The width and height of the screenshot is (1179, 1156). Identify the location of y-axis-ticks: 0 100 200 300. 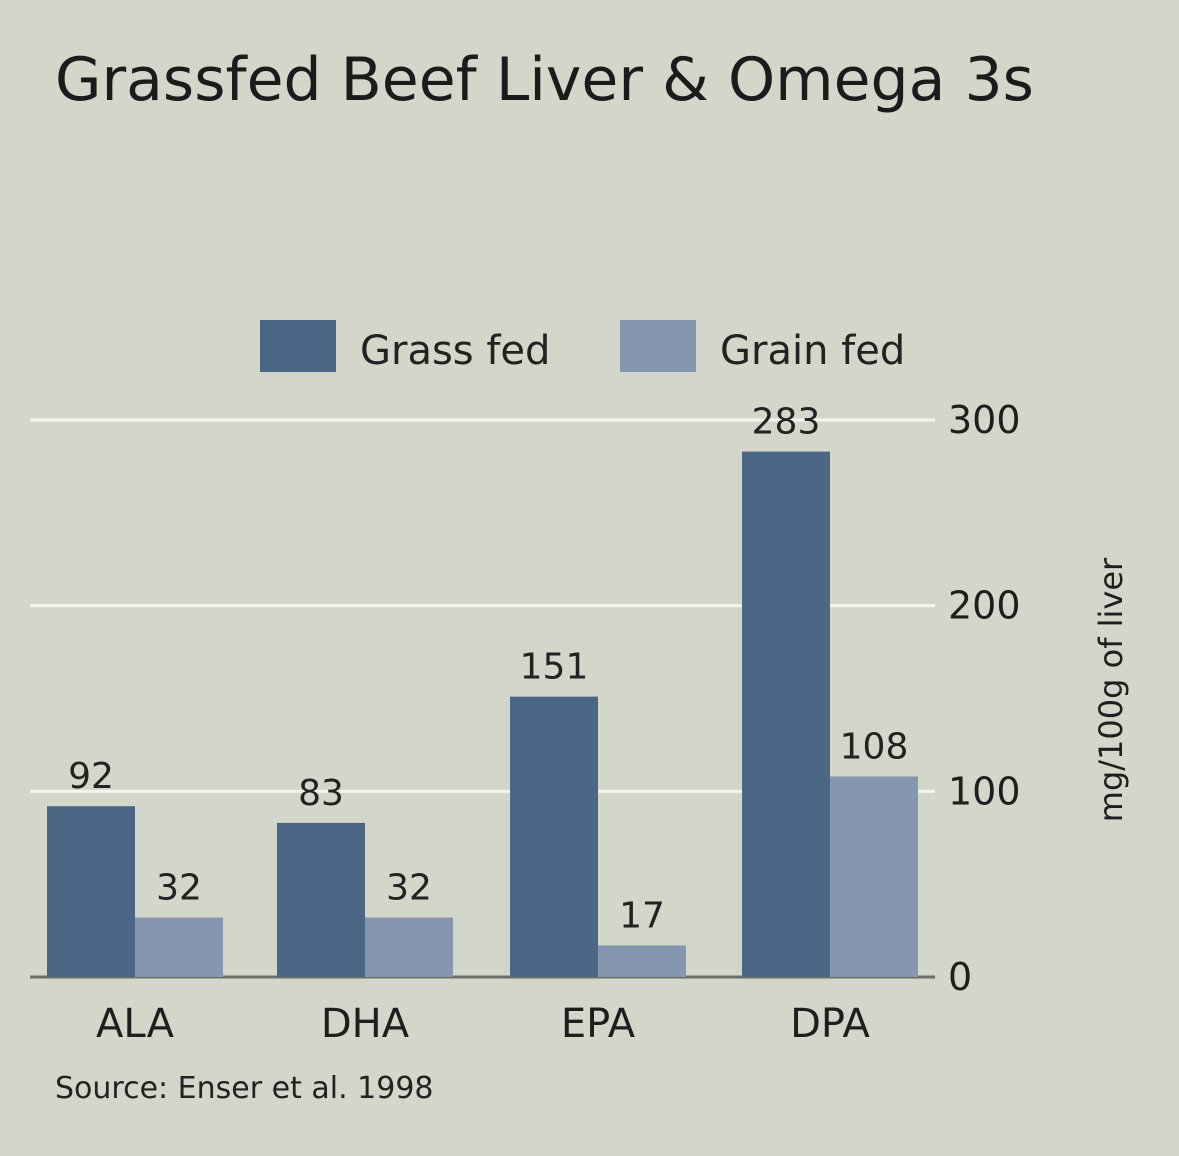
(984, 698).